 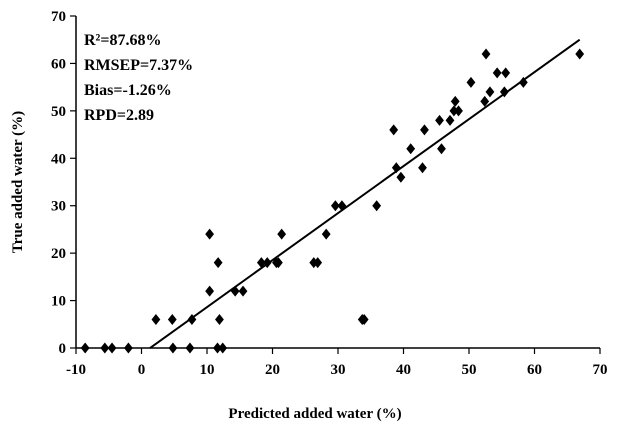 I want to click on stat-annotation: R²=87.68%, so click(x=122, y=40).